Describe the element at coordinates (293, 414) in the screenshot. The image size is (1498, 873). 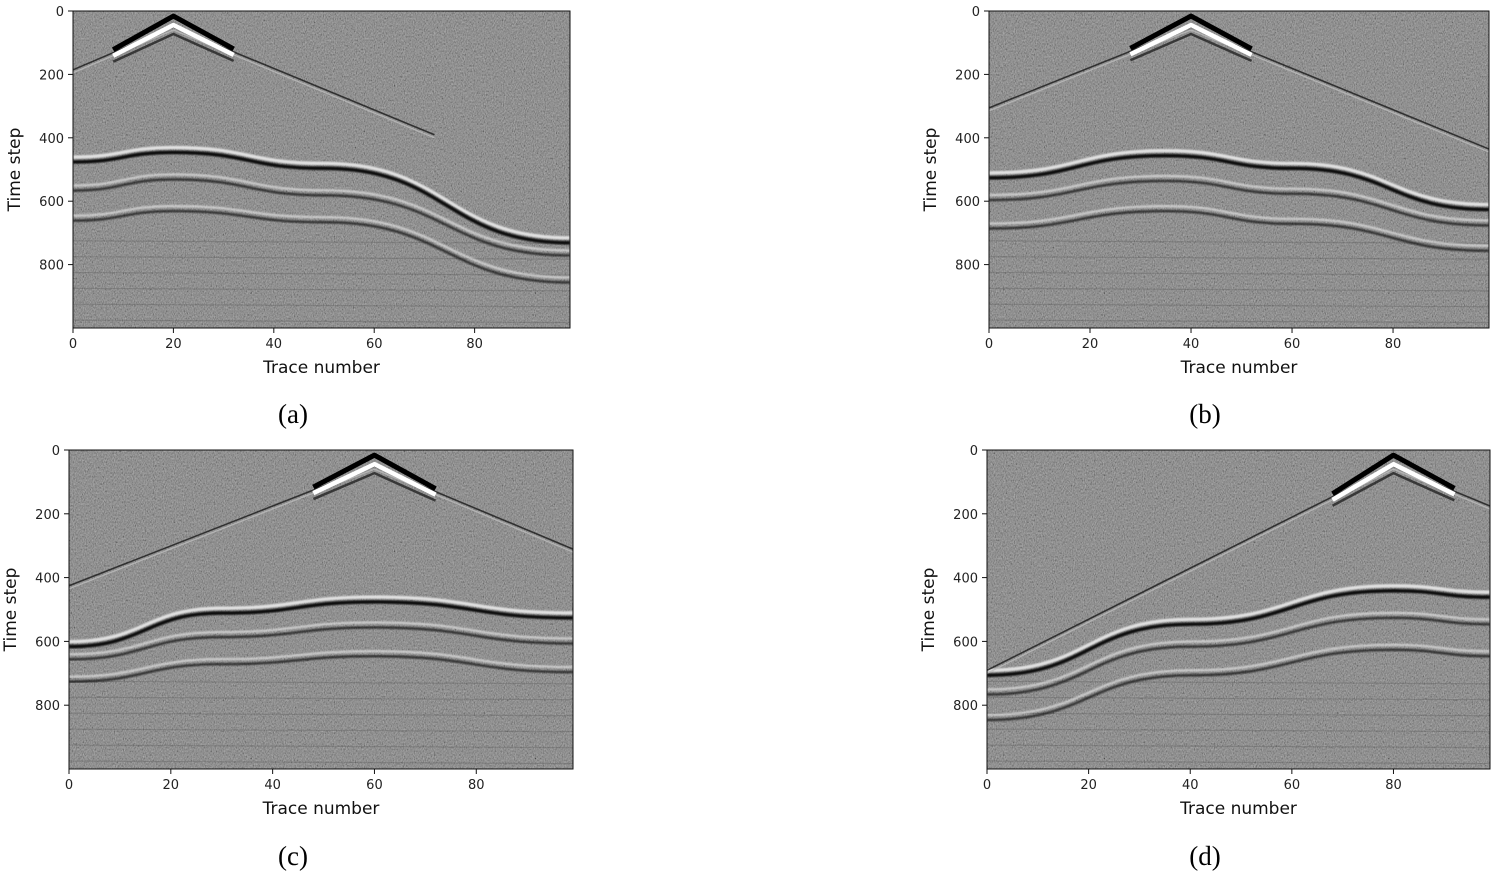
I see `panel-caption: (a)` at that location.